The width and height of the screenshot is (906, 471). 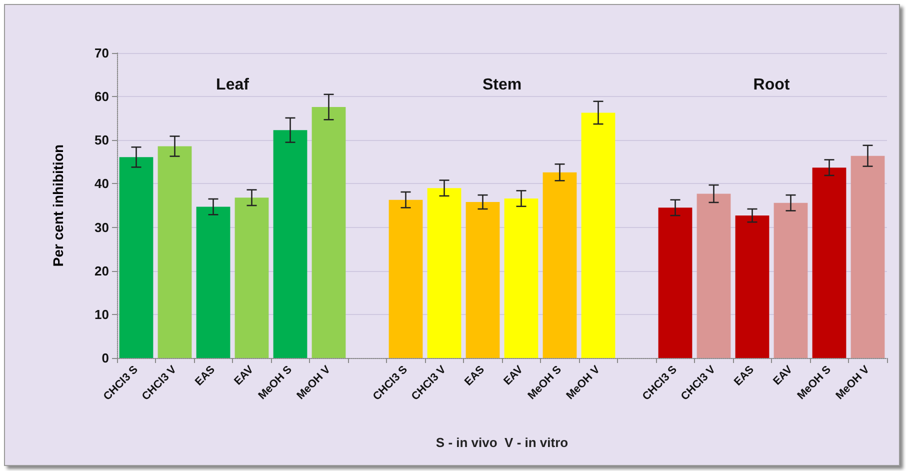 What do you see at coordinates (101, 184) in the screenshot?
I see `y-tick-label: 40` at bounding box center [101, 184].